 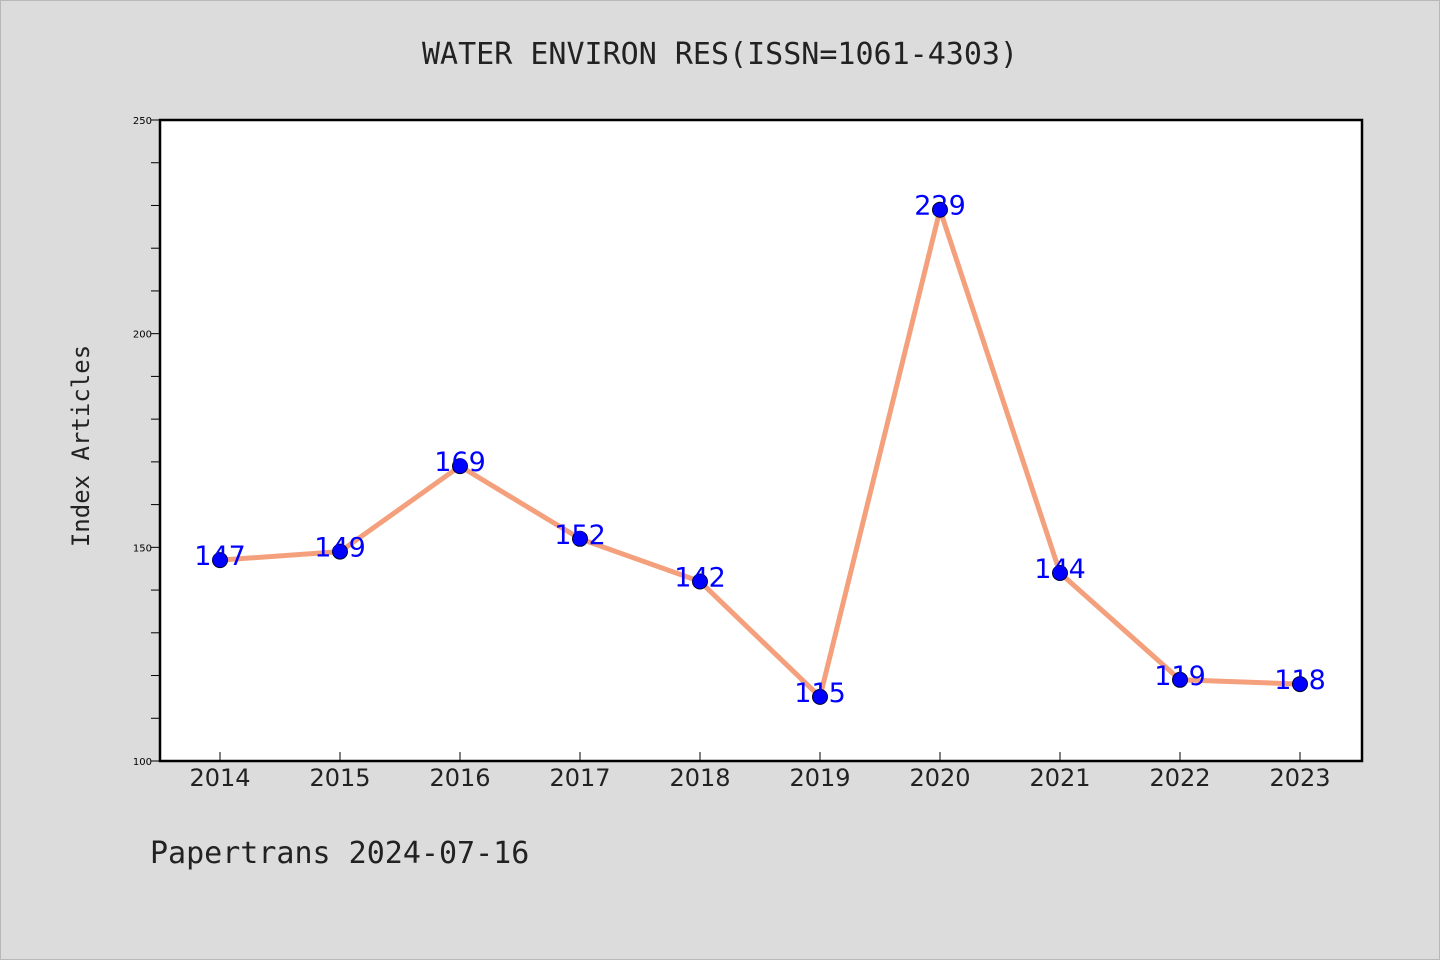 I want to click on x-tick-label: 2019, so click(x=819, y=778).